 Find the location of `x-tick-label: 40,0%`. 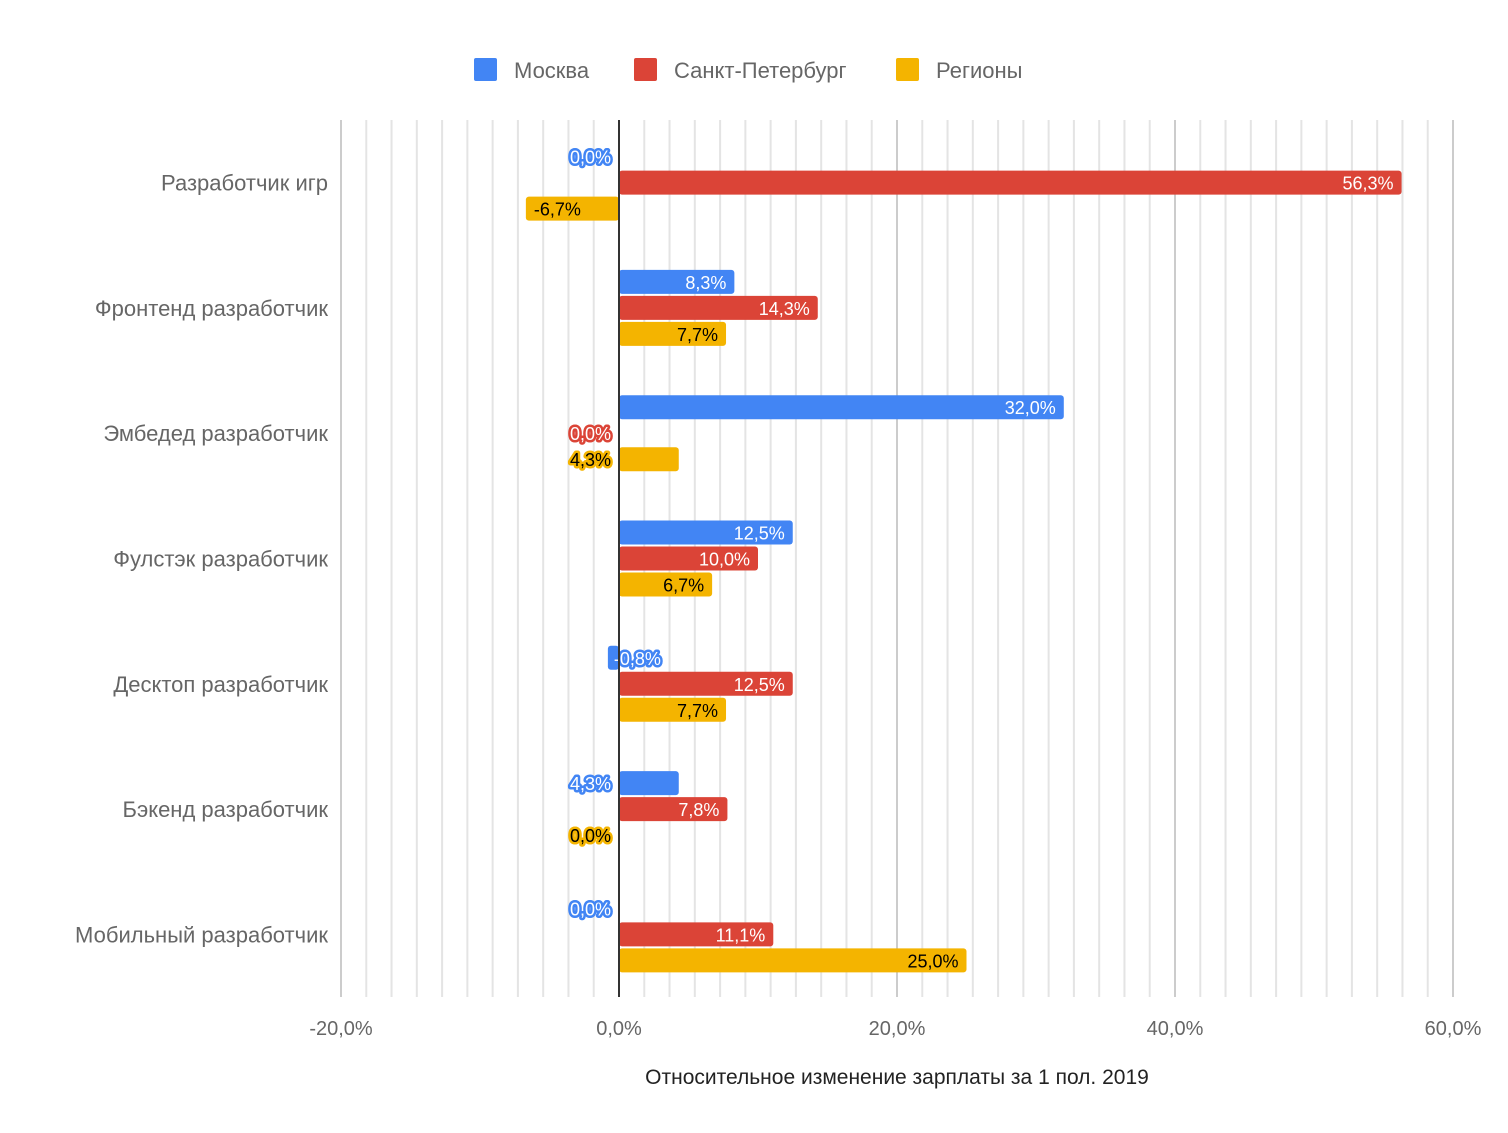

x-tick-label: 40,0% is located at coordinates (1175, 1029).